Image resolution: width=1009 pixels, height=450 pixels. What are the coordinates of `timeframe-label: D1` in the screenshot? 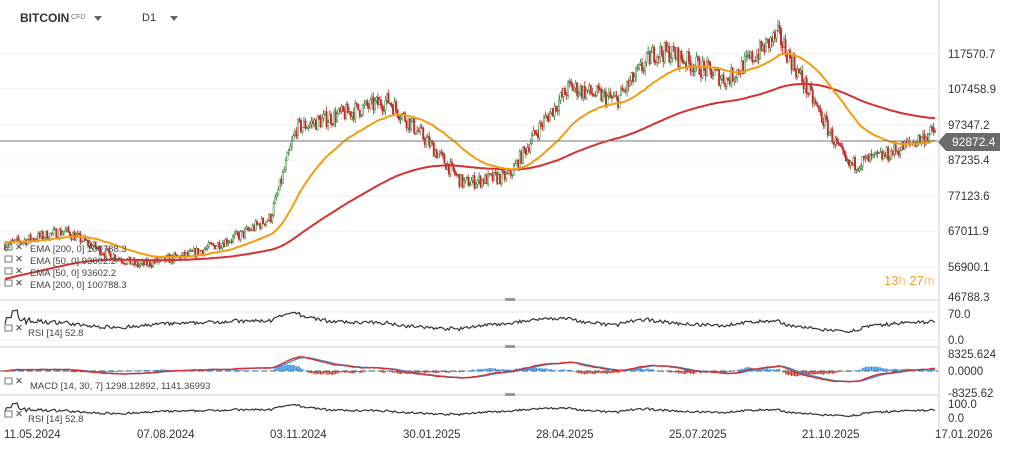 It's located at (149, 18).